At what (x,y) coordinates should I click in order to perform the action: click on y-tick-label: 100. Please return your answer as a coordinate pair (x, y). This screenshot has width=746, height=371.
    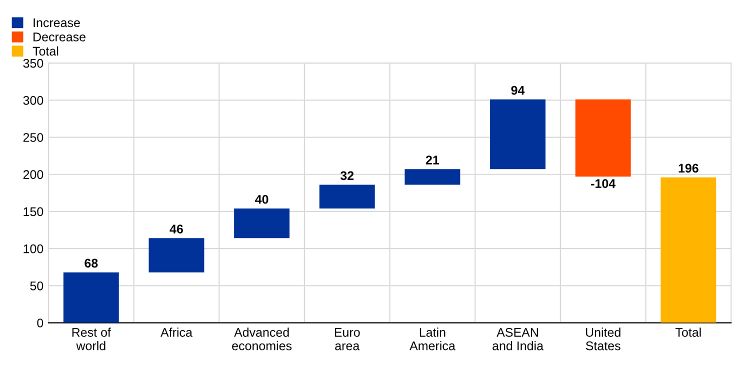
    Looking at the image, I should click on (34, 249).